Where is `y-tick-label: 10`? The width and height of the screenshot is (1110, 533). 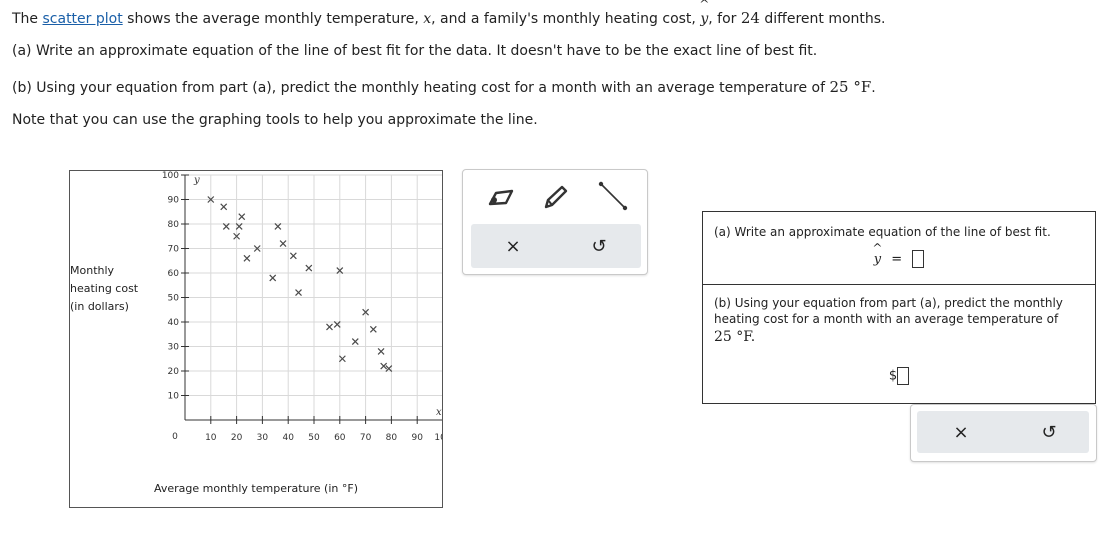
y-tick-label: 10 is located at coordinates (174, 397).